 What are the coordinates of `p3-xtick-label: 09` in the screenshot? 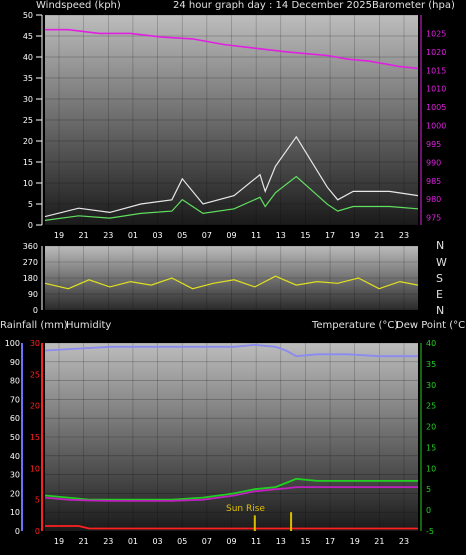 It's located at (231, 541).